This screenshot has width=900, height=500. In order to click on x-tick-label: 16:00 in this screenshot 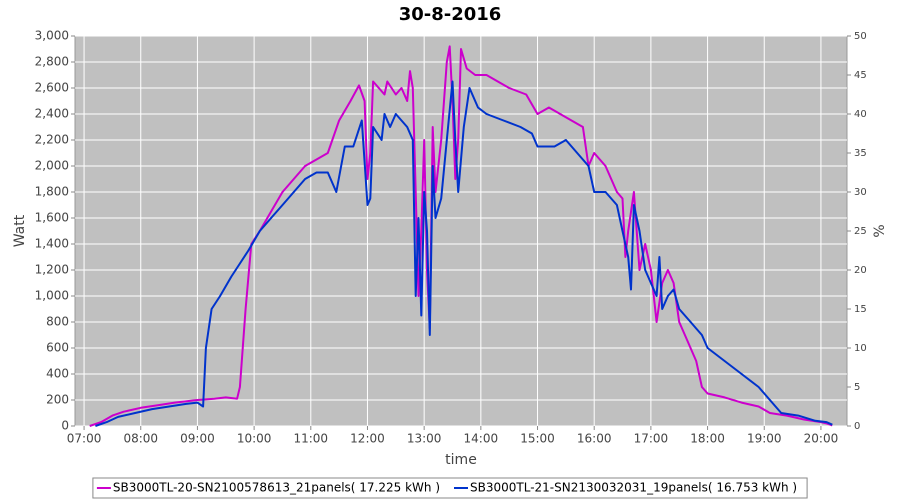, I will do `click(594, 439)`.